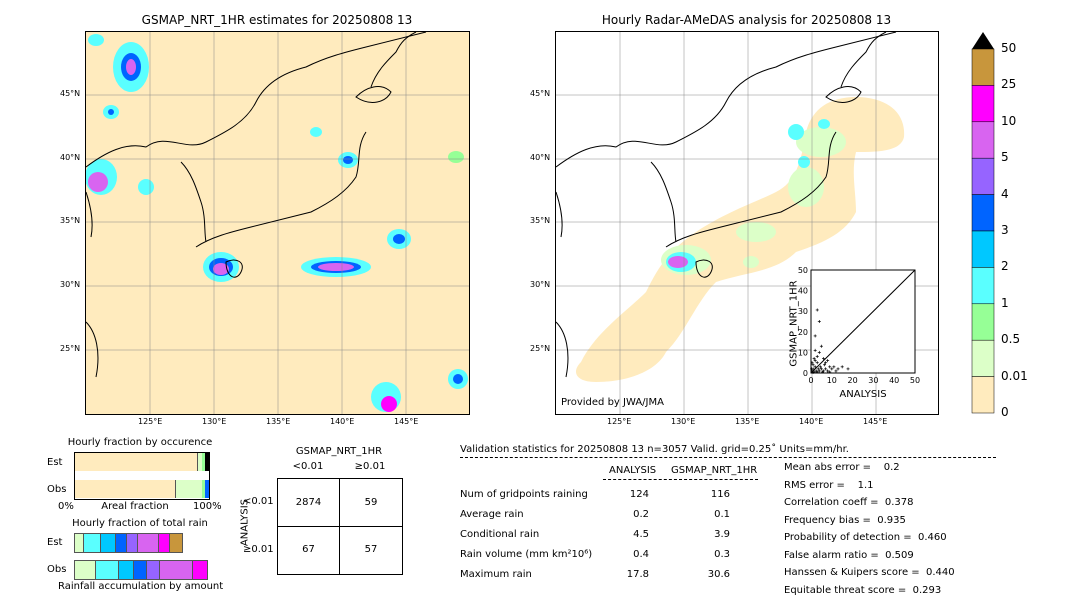  I want to click on lon-tick: 135°E, so click(278, 421).